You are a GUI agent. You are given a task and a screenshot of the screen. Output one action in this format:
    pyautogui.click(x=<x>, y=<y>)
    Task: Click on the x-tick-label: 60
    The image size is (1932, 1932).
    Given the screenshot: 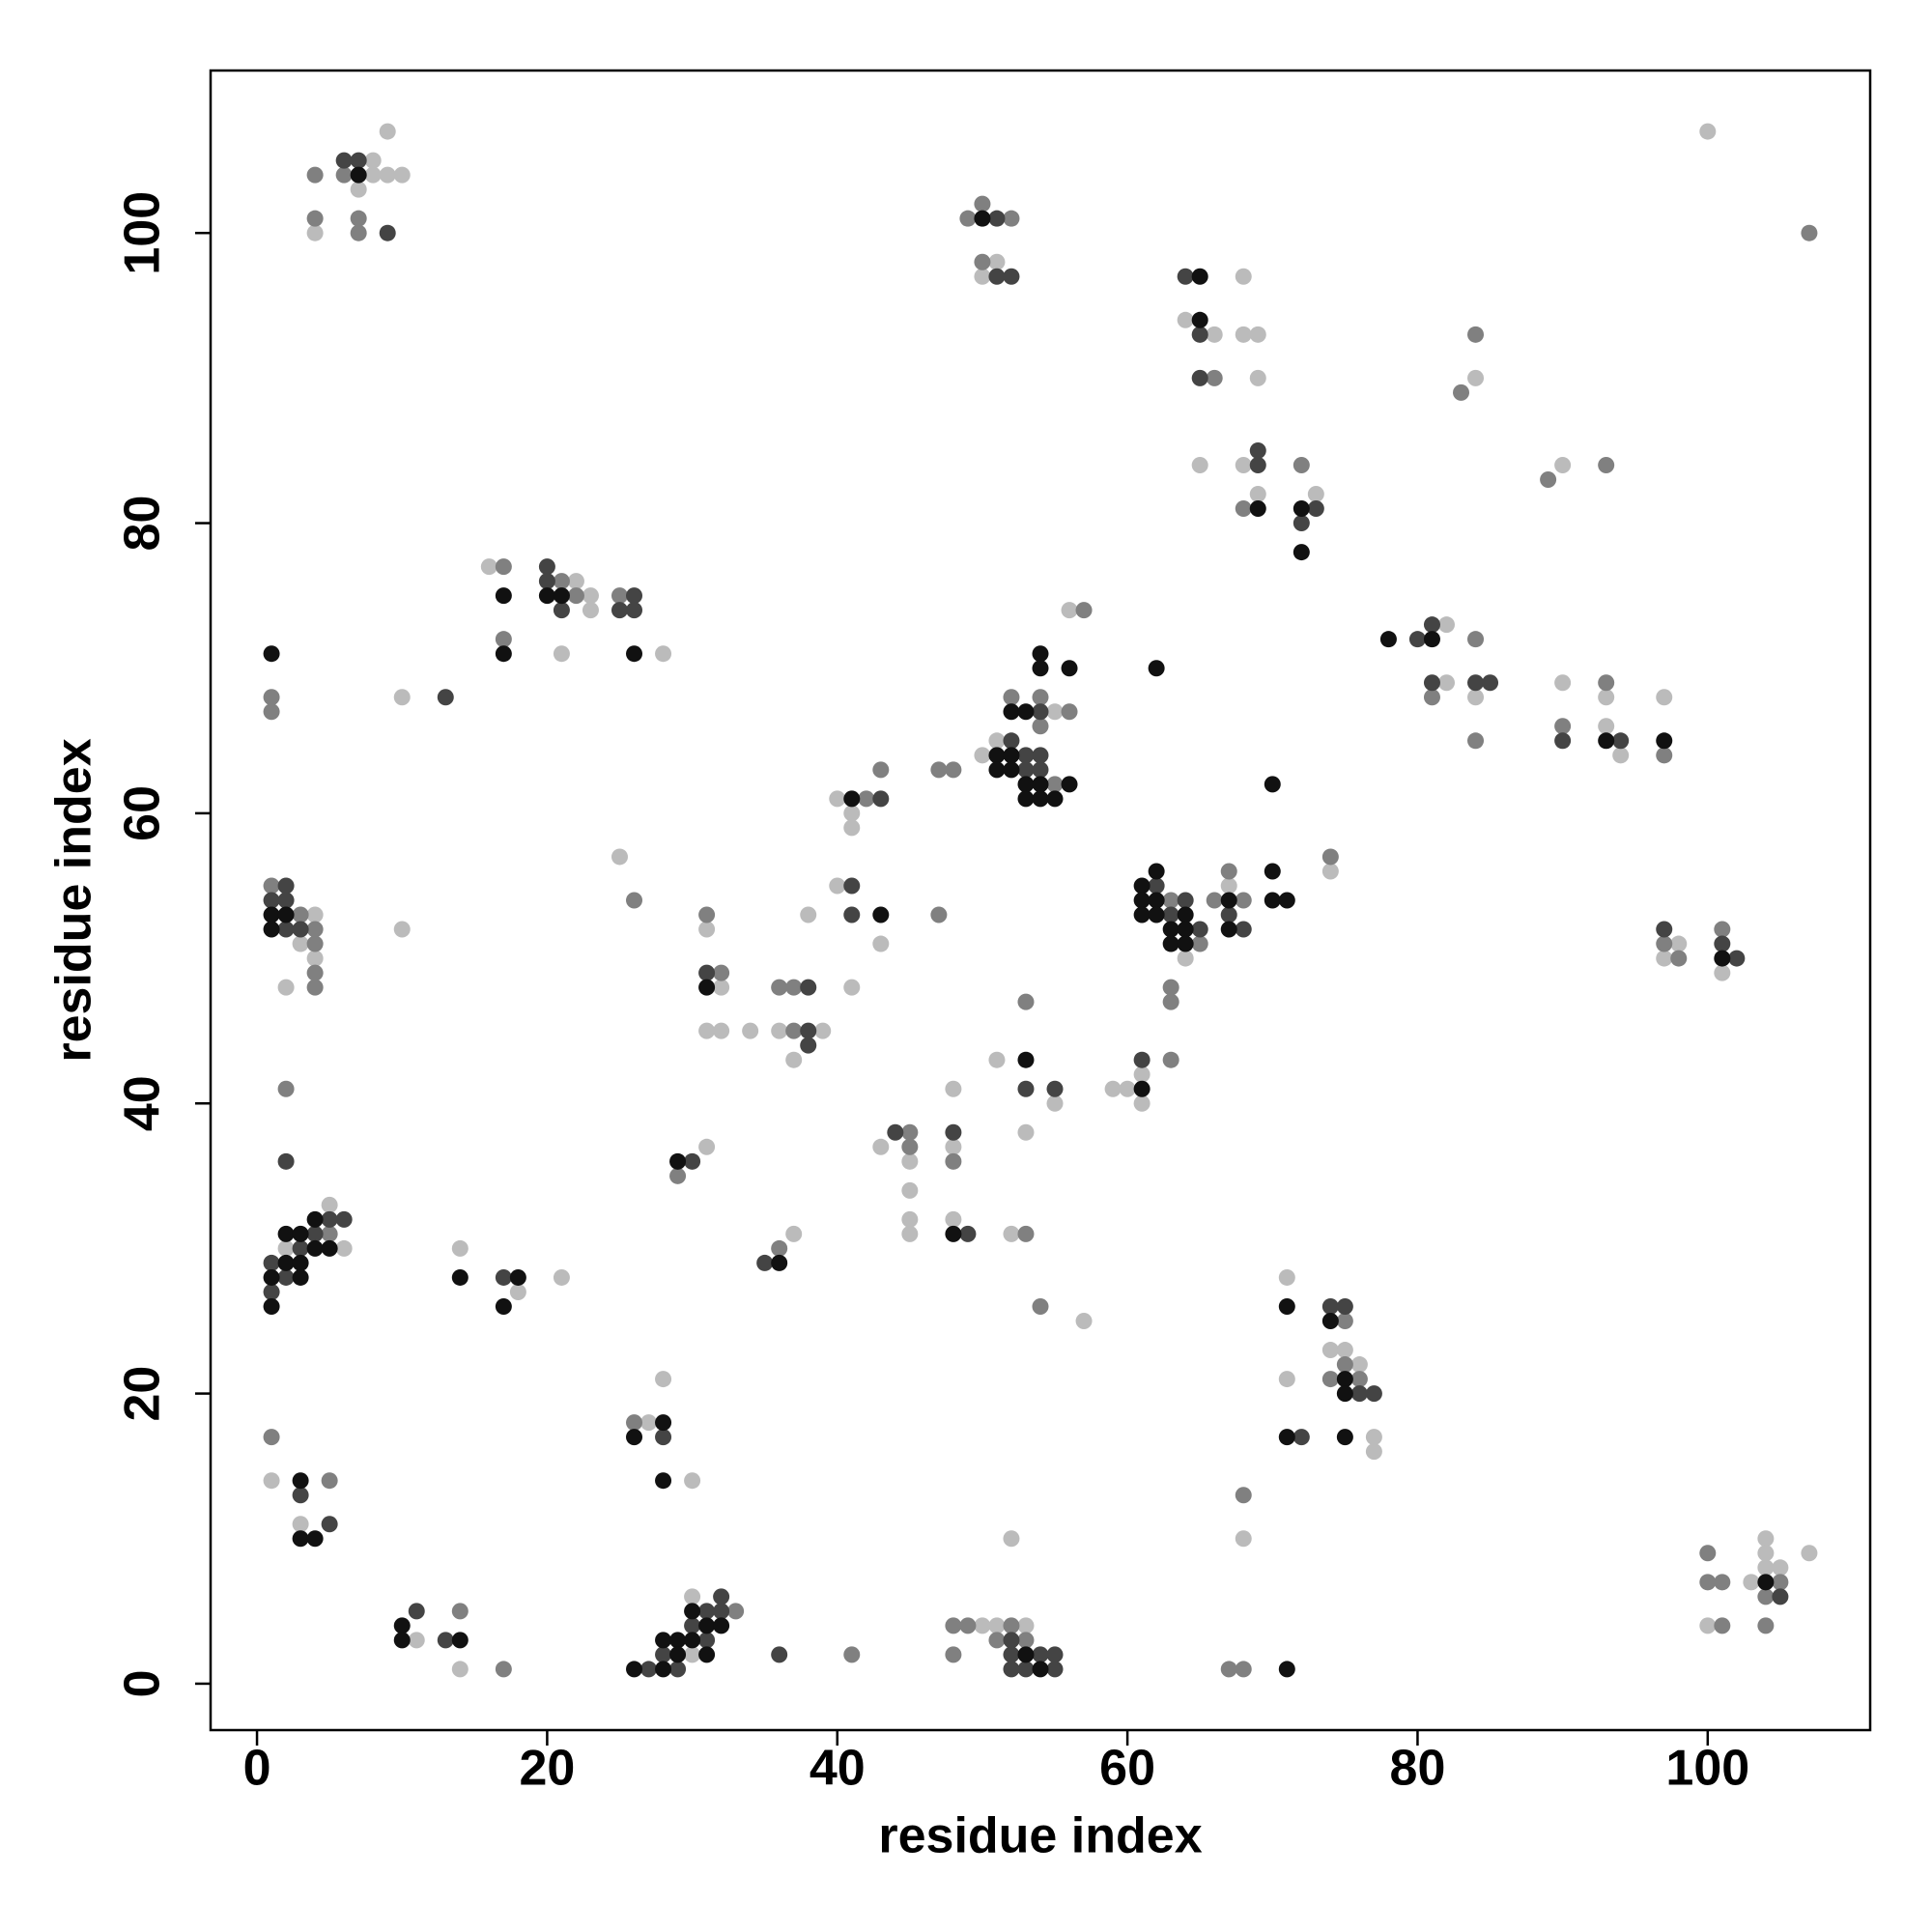 What is the action you would take?
    pyautogui.click(x=1127, y=1769)
    